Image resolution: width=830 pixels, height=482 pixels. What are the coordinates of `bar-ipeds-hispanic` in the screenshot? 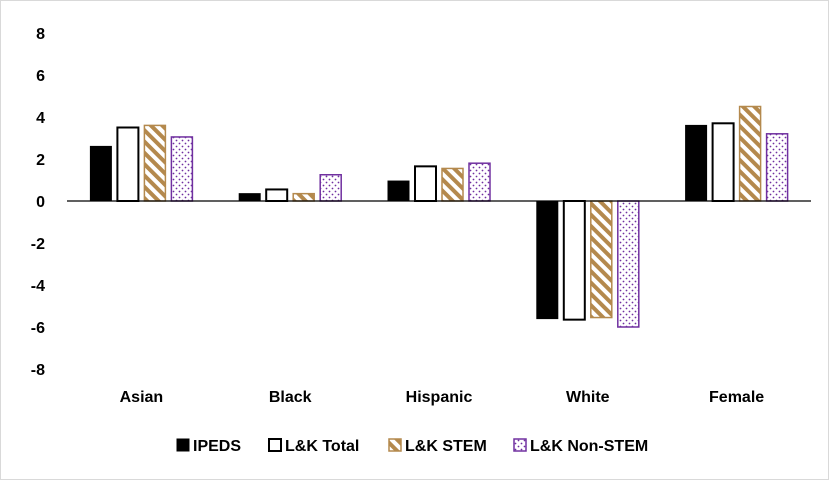 It's located at (398, 191).